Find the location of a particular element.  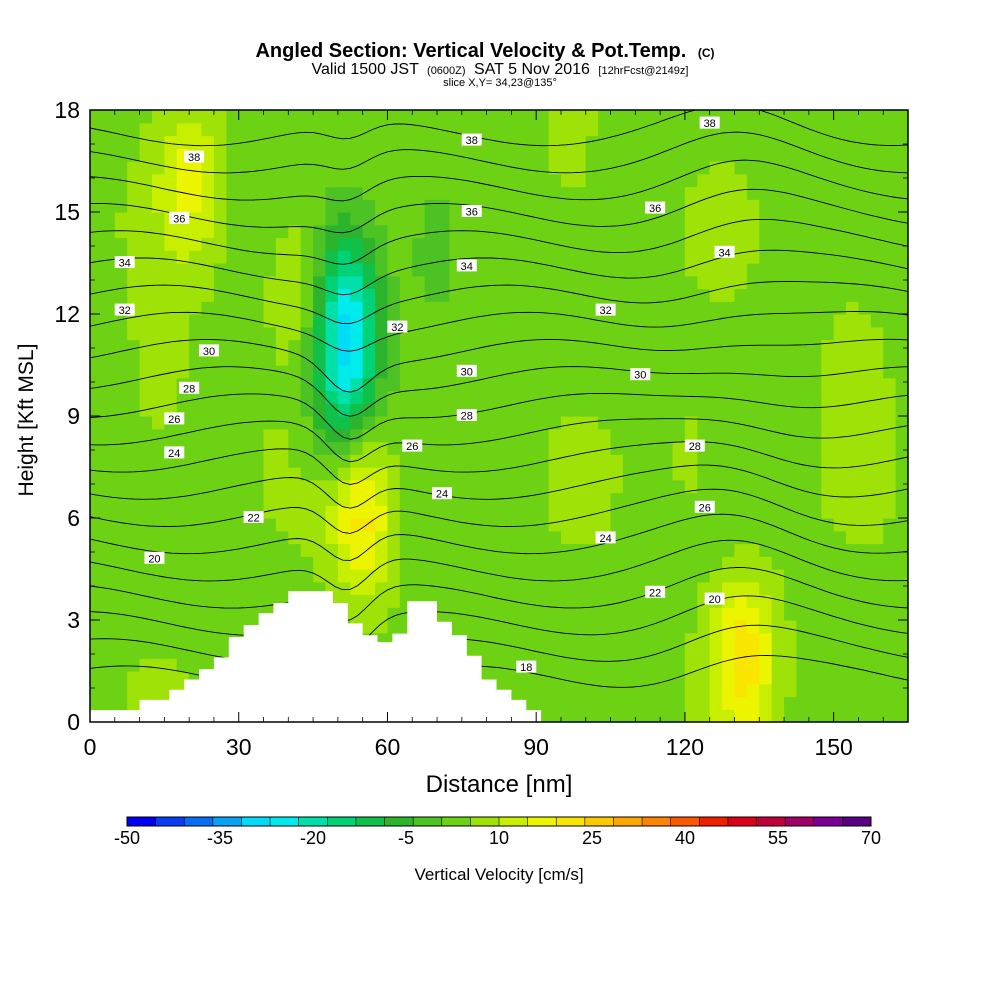

colorbar-label: Vertical Velocity [cm/s] is located at coordinates (498, 874).